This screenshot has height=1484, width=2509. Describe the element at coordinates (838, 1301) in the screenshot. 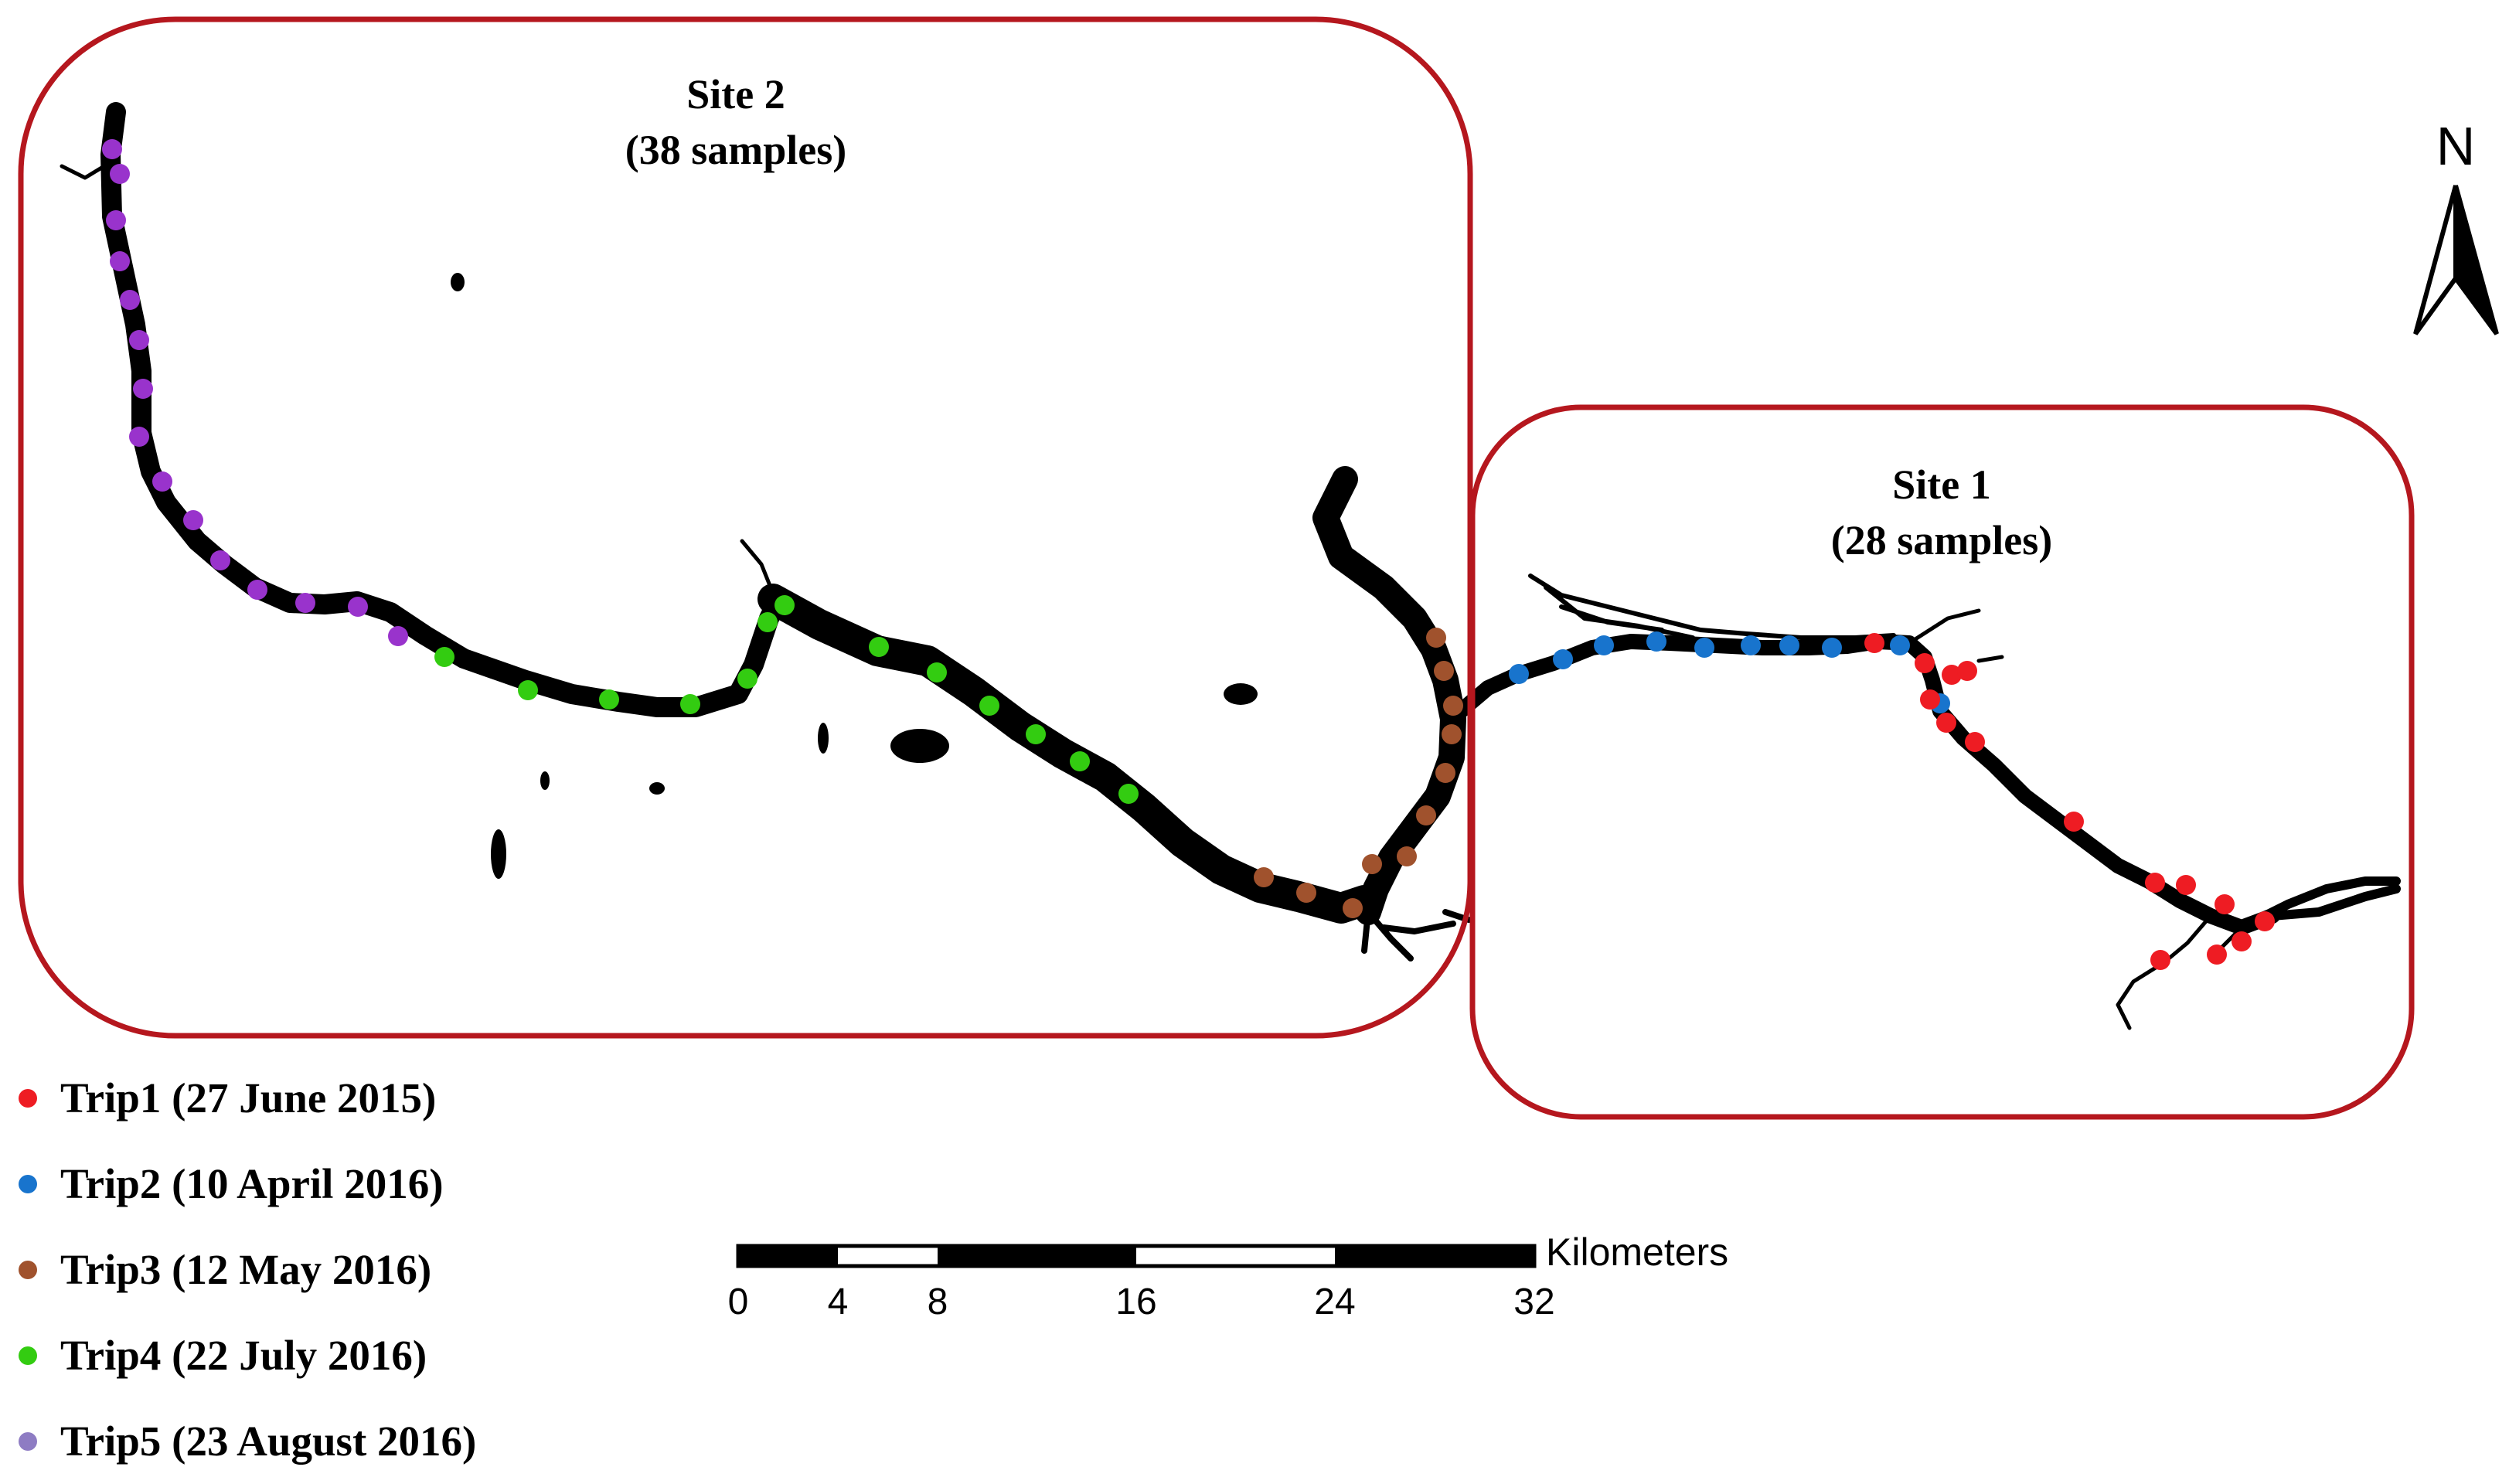

I see `scale-tick-label: 4` at that location.